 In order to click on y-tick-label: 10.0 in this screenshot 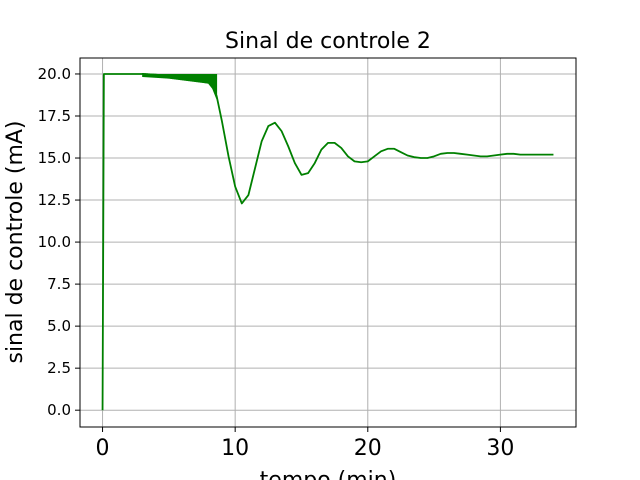, I will do `click(54, 242)`.